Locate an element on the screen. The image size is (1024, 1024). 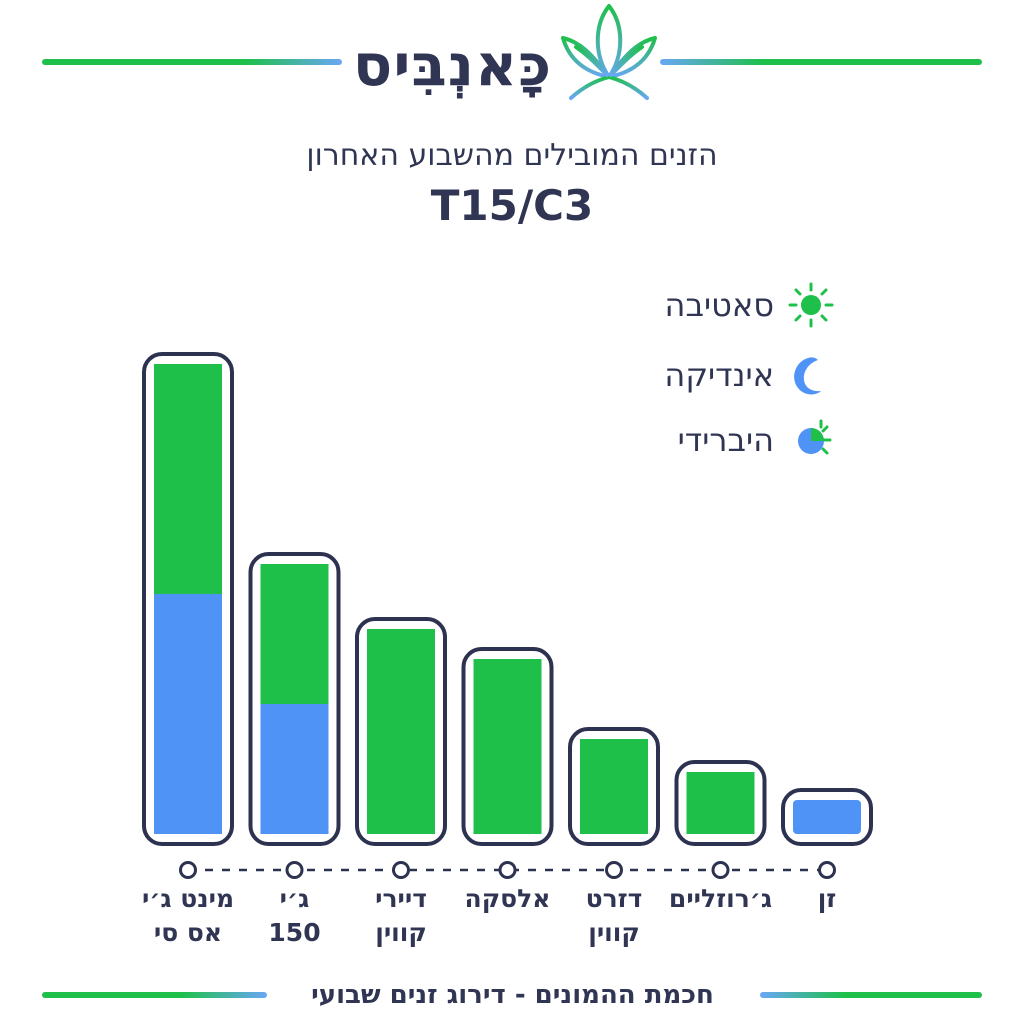
header-left-divider is located at coordinates (192, 62).